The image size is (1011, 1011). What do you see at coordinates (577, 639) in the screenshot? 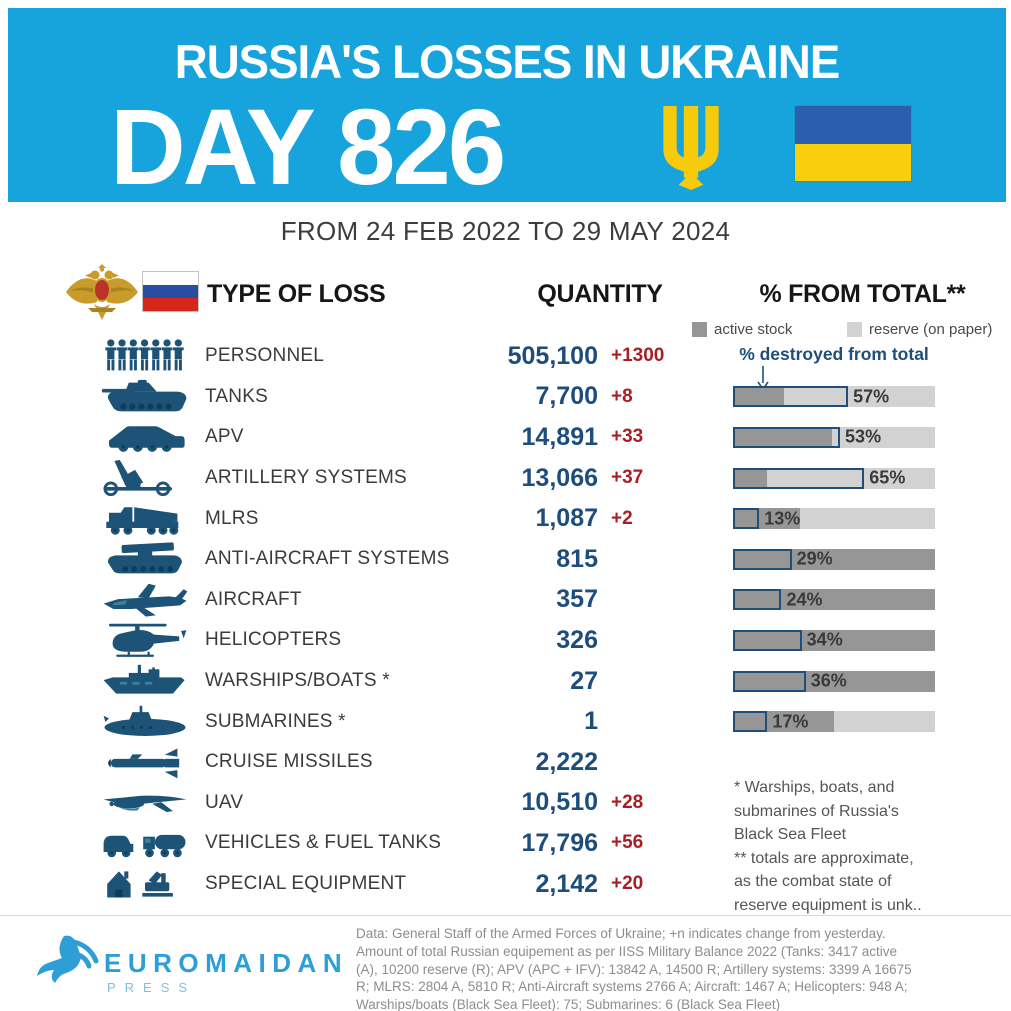
I see `quantity-value: 326` at bounding box center [577, 639].